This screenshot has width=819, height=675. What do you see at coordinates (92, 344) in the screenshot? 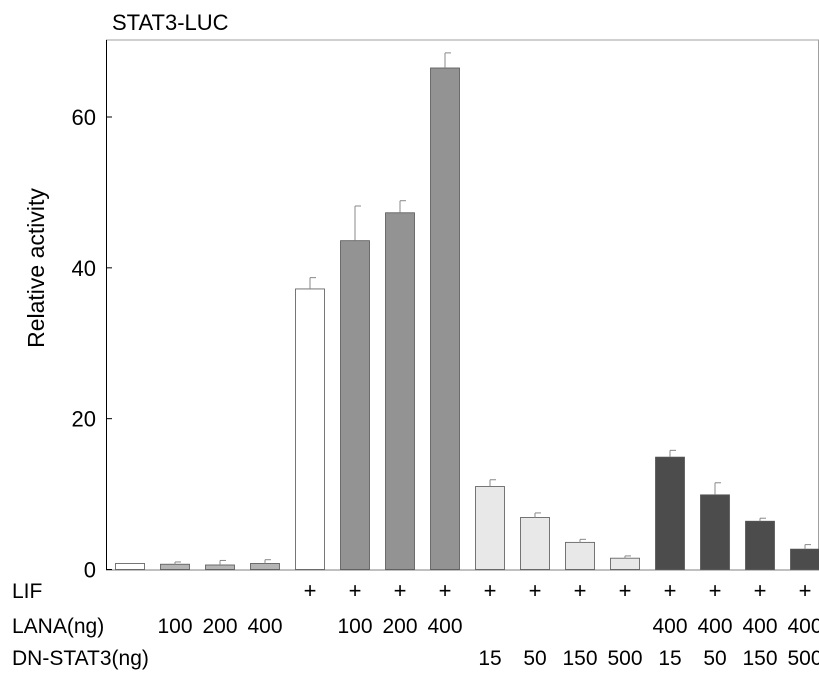
I see `y-axis-ticks: 0 20 40 60` at bounding box center [92, 344].